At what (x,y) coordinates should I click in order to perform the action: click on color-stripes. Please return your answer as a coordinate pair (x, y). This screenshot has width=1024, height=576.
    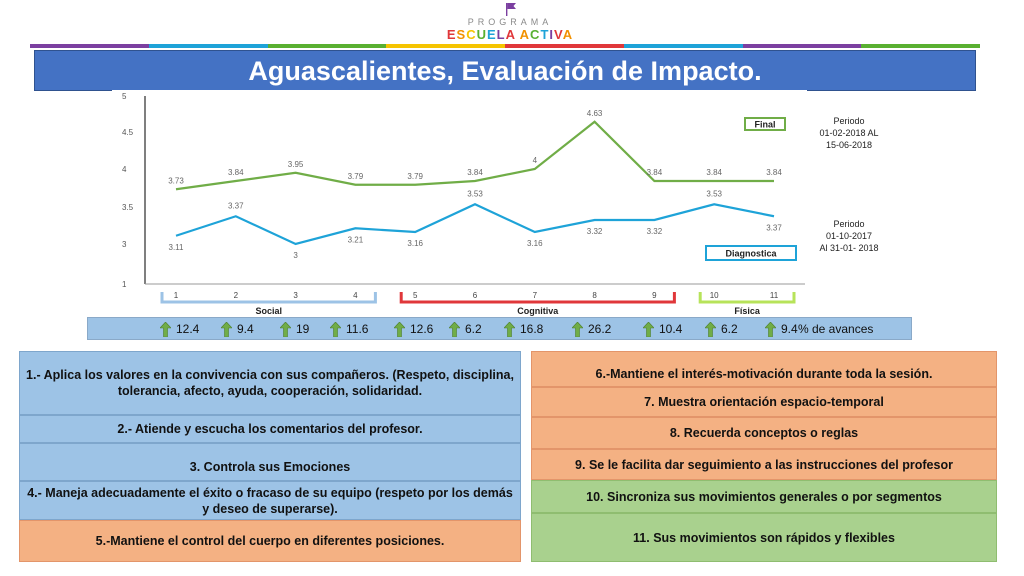
    Looking at the image, I should click on (505, 46).